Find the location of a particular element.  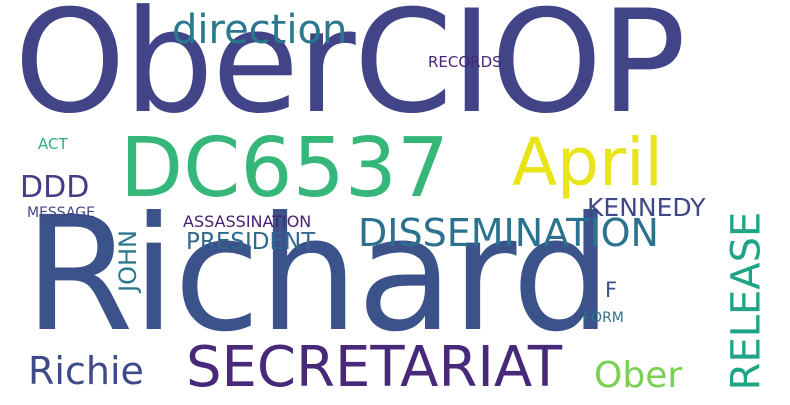

word-form: FORM is located at coordinates (603, 318).